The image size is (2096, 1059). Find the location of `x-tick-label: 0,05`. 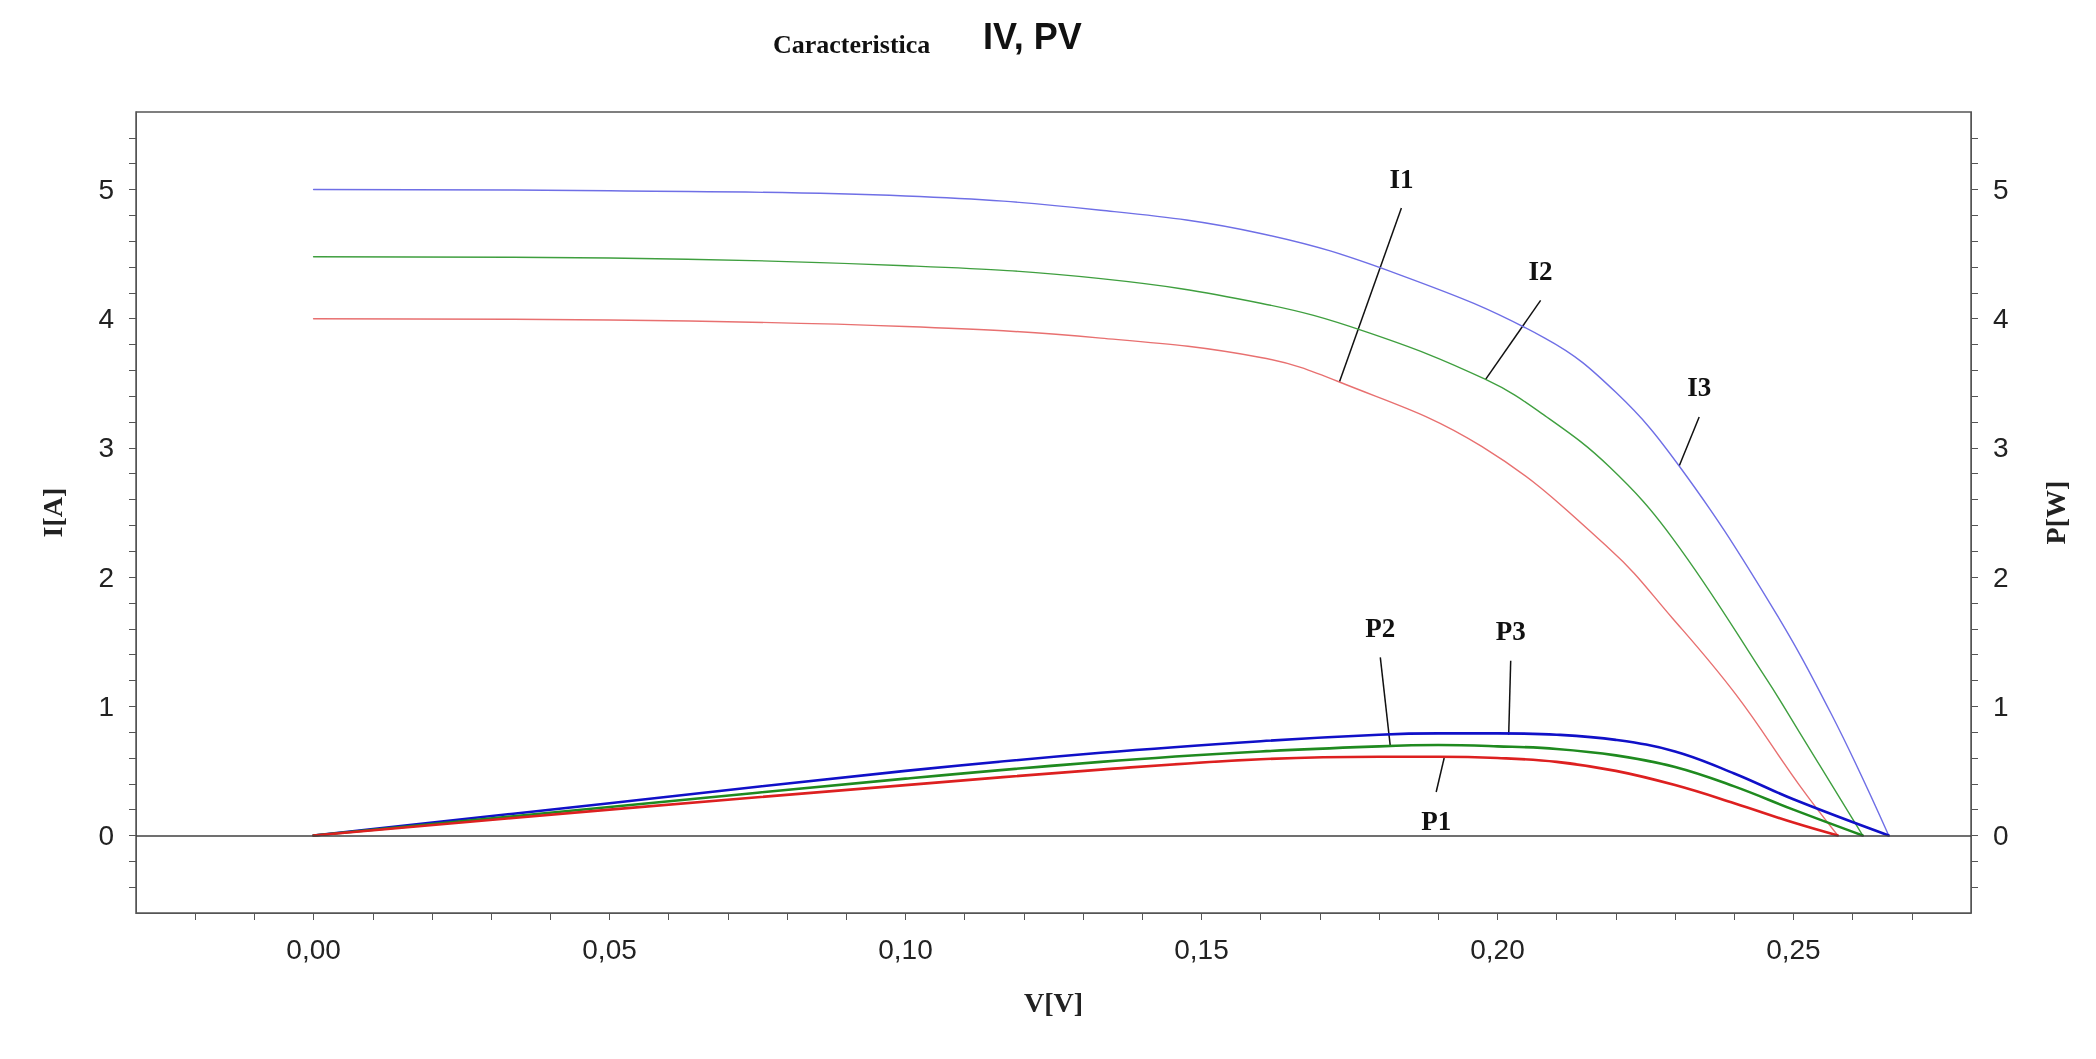

x-tick-label: 0,05 is located at coordinates (609, 949).